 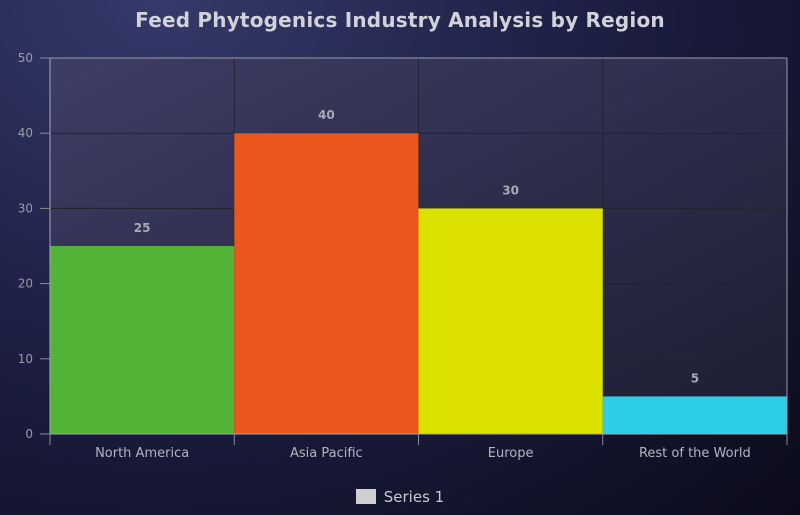 I want to click on y-tick-label: 40, so click(x=25, y=133).